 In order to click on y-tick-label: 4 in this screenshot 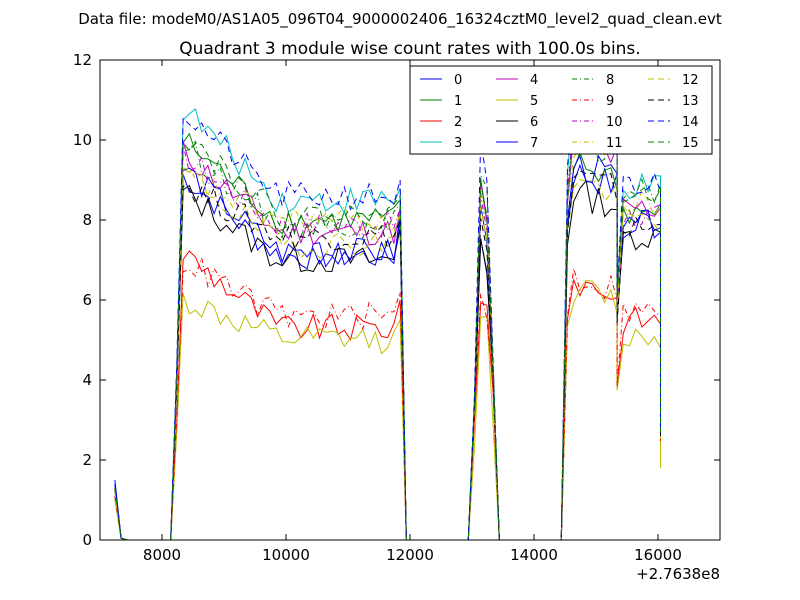, I will do `click(87, 380)`.